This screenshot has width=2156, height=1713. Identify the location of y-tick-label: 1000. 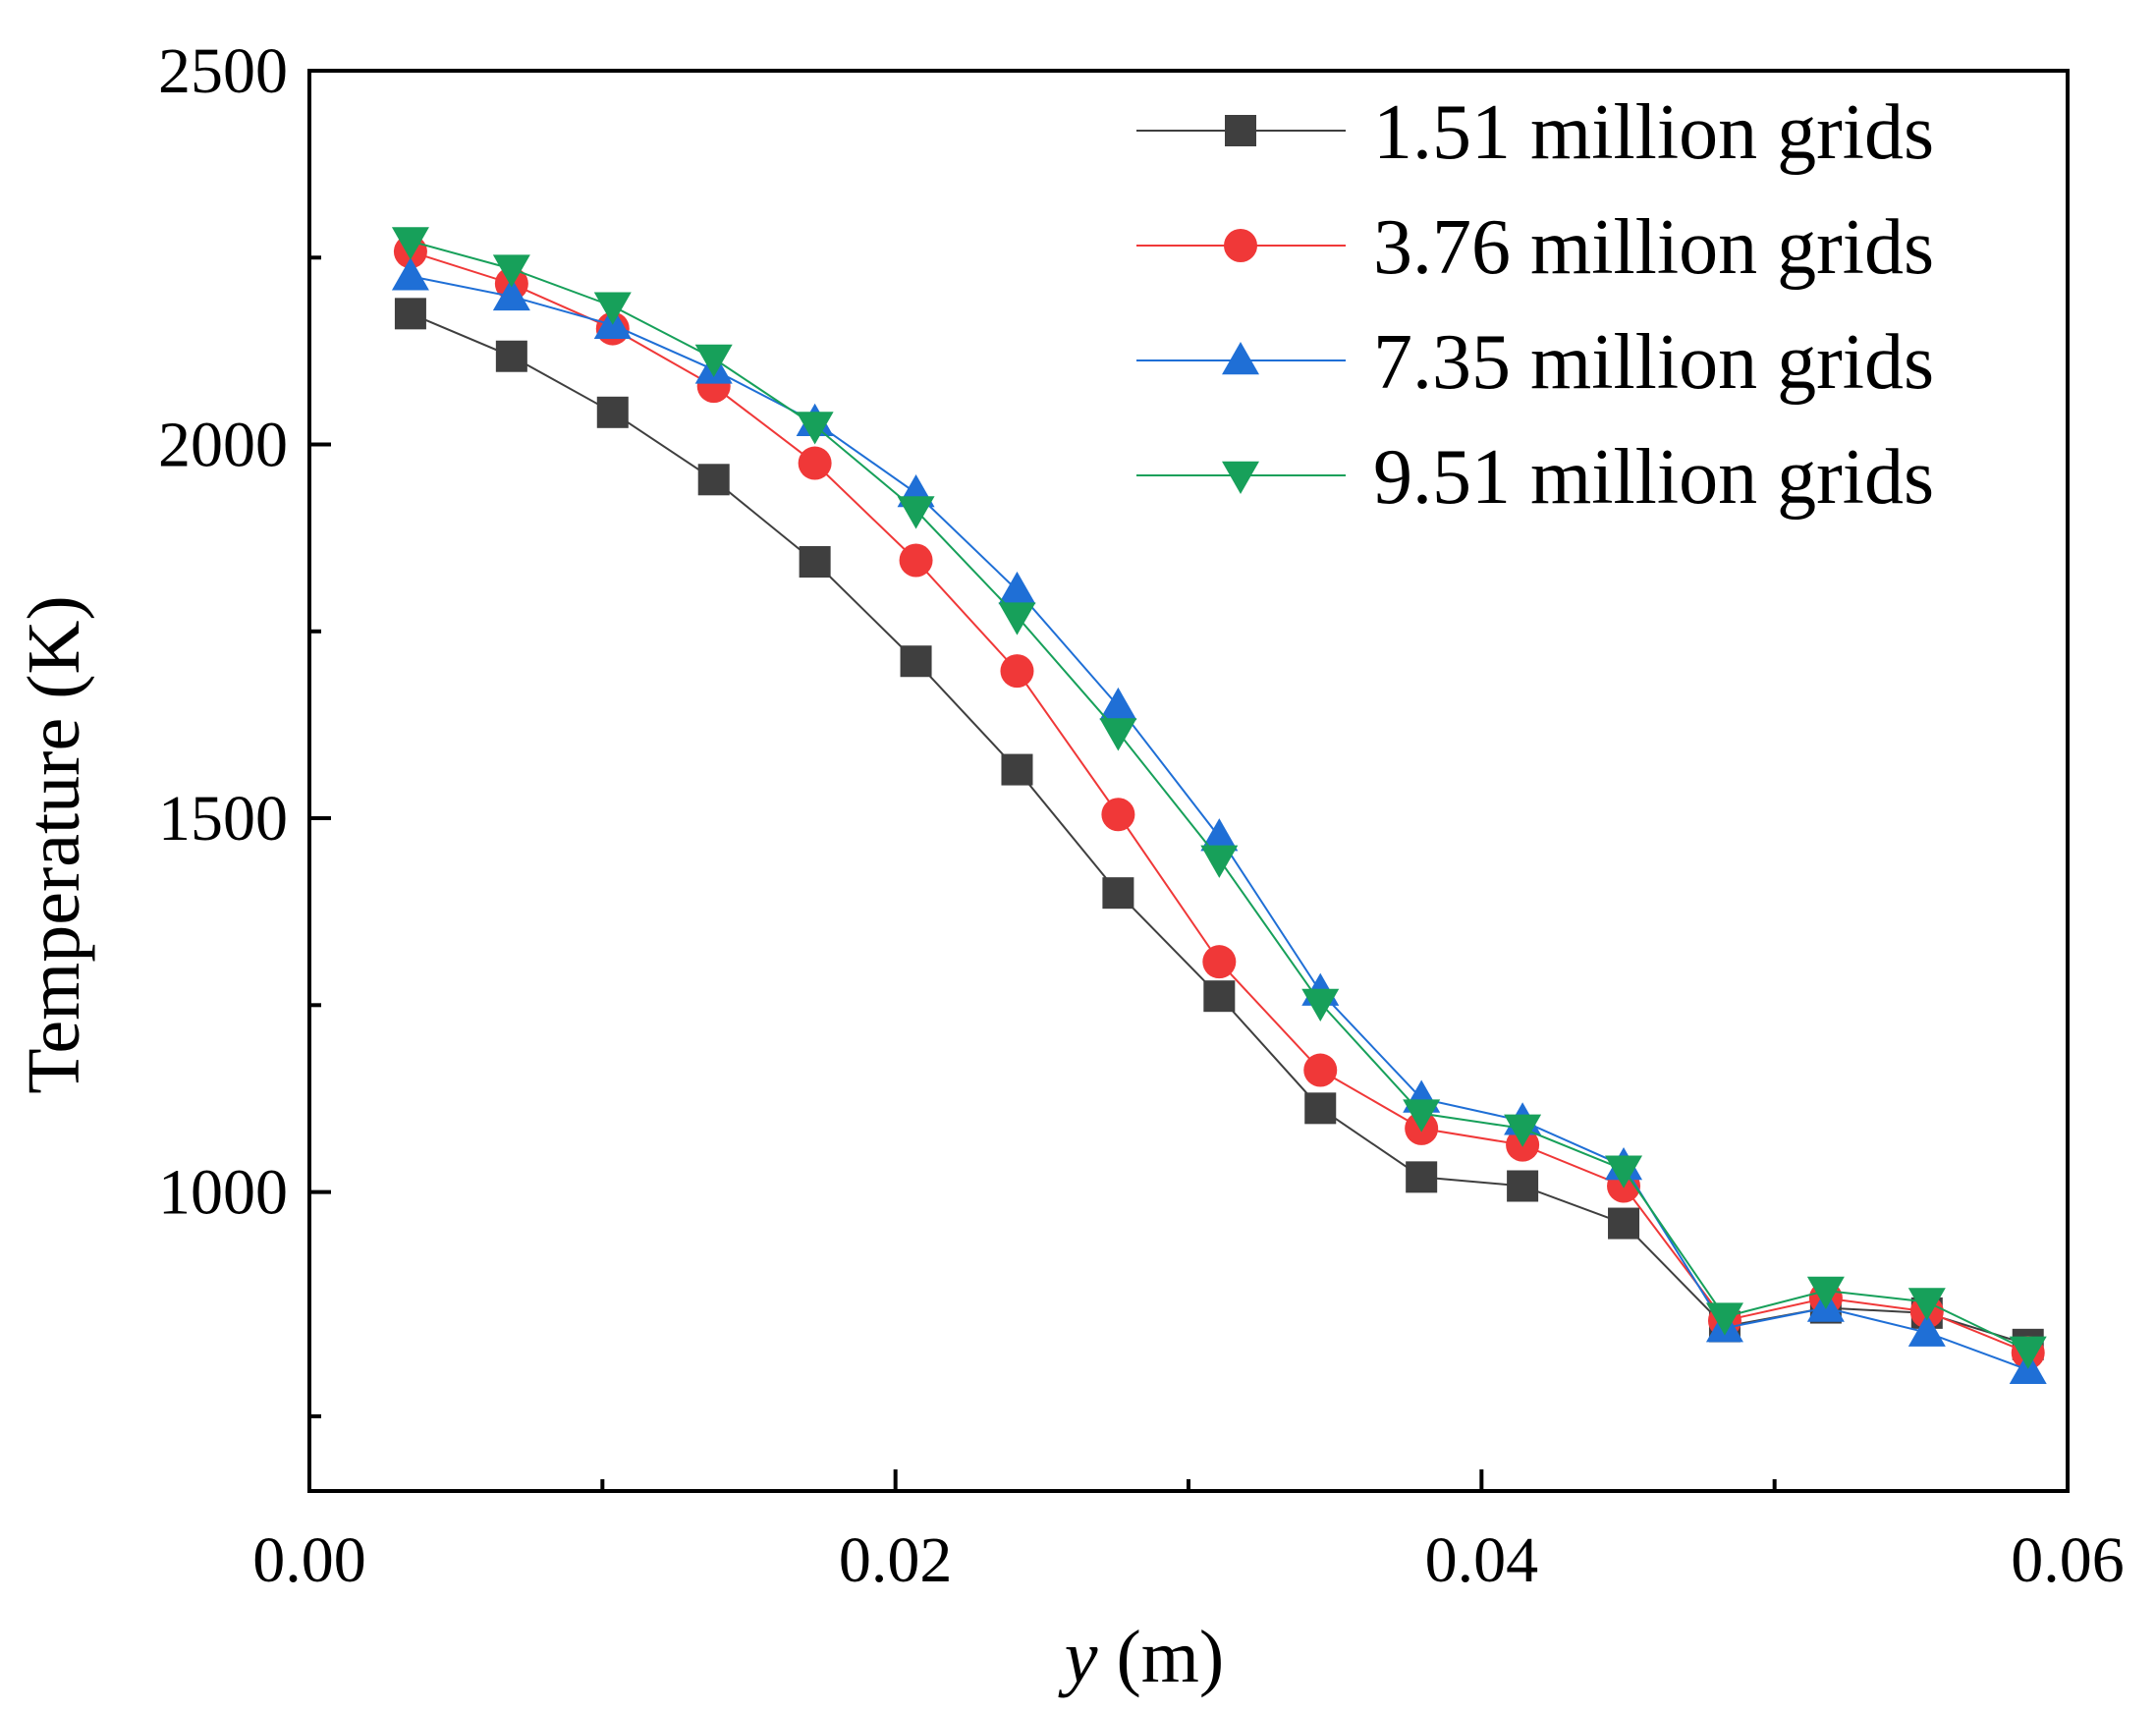
(223, 1193).